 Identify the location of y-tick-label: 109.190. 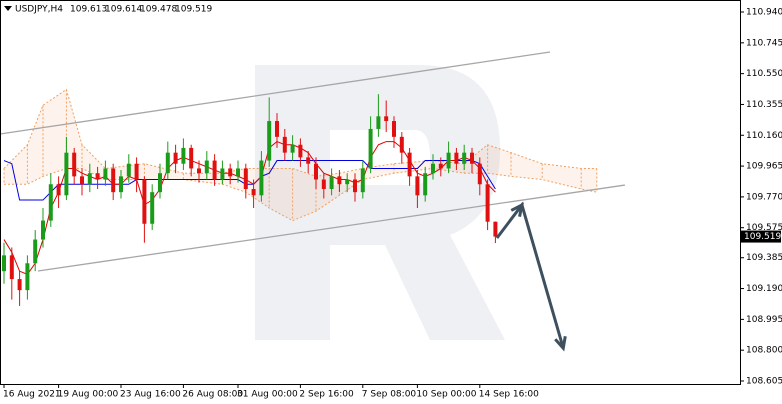
(764, 289).